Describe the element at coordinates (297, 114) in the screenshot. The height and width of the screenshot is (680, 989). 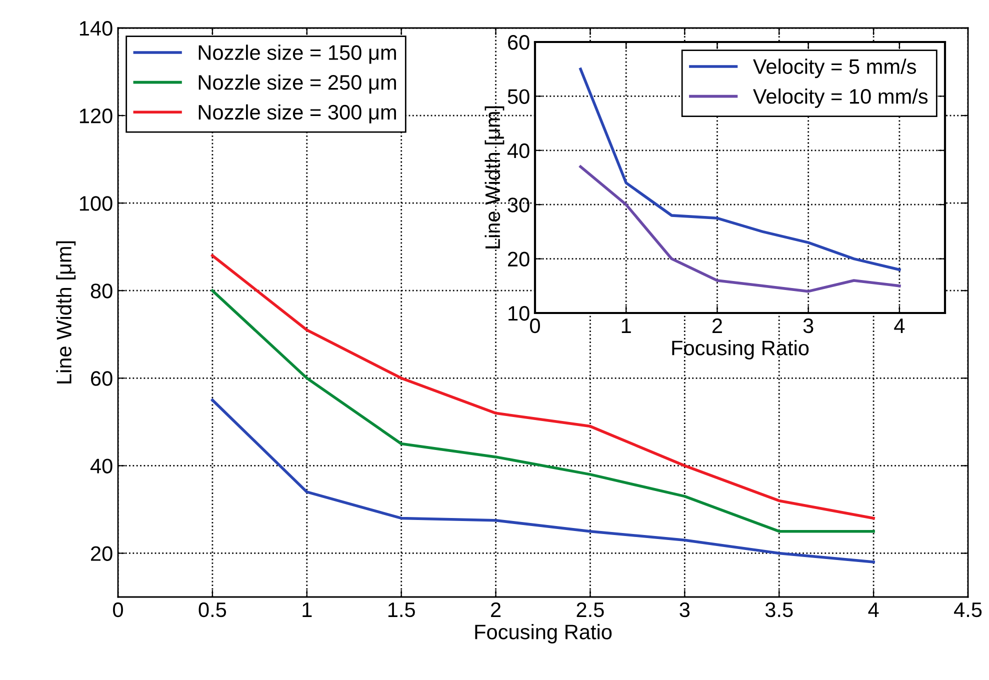
I see `legend-label: Nozzle size = 300 μm` at that location.